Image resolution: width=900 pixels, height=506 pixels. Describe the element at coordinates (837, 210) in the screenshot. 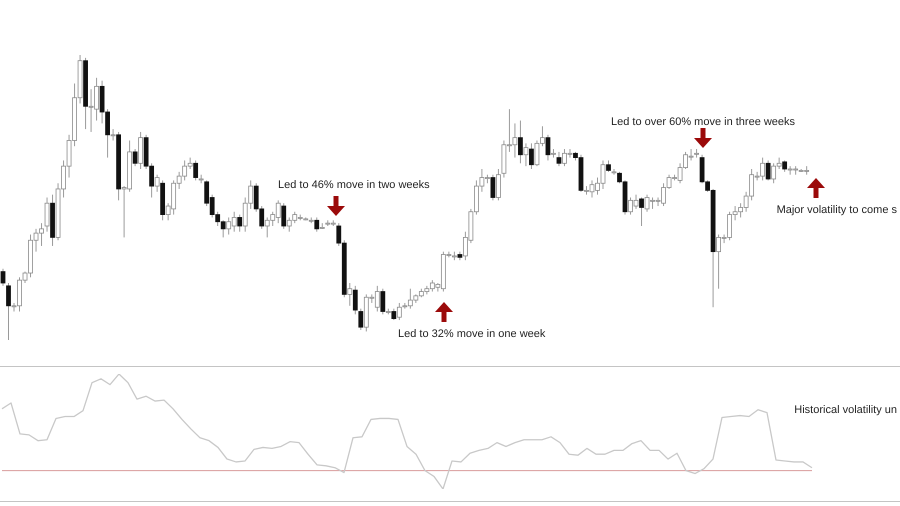

I see `annotation: Major volatility to come s` at that location.